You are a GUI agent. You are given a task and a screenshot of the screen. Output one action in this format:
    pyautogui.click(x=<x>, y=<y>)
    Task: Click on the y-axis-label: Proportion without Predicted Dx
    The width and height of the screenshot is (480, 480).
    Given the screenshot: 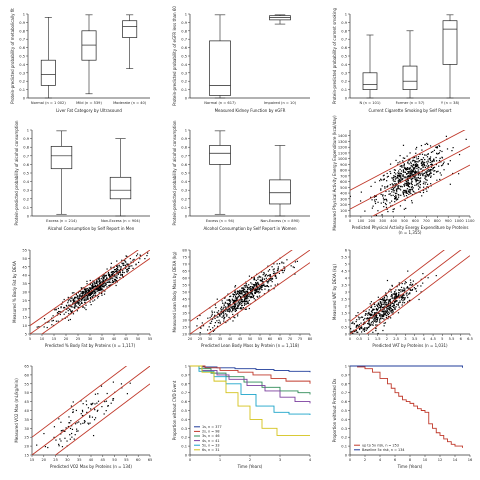 What is the action you would take?
    pyautogui.click(x=334, y=410)
    